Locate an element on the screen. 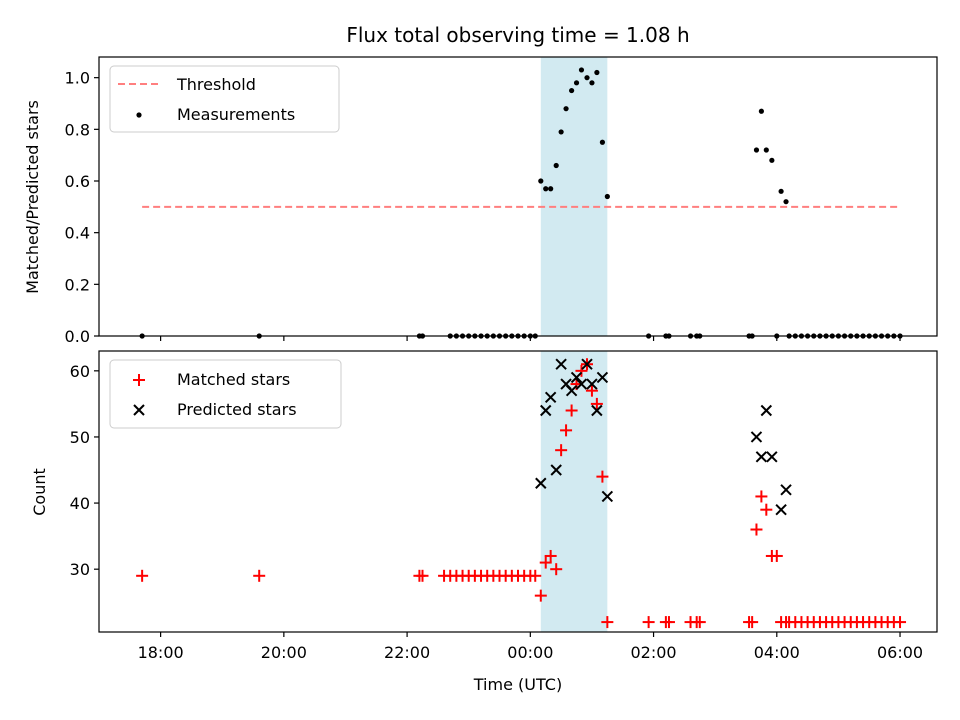 Image resolution: width=960 pixels, height=720 pixels. x-axis-label: Time (UTC) is located at coordinates (517, 684).